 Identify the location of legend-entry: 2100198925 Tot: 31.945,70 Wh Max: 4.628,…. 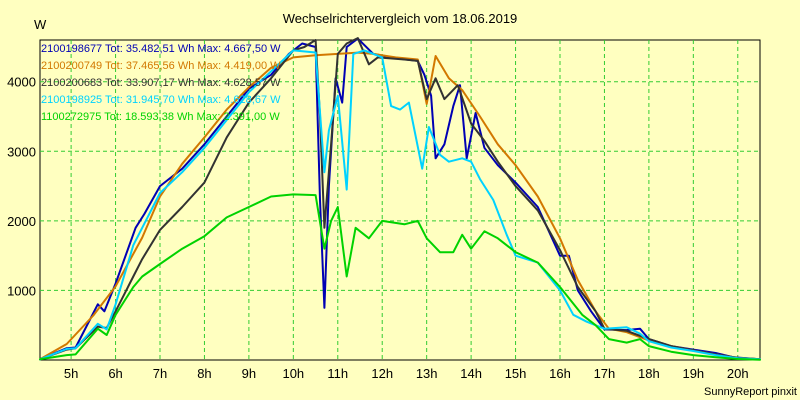
(161, 100).